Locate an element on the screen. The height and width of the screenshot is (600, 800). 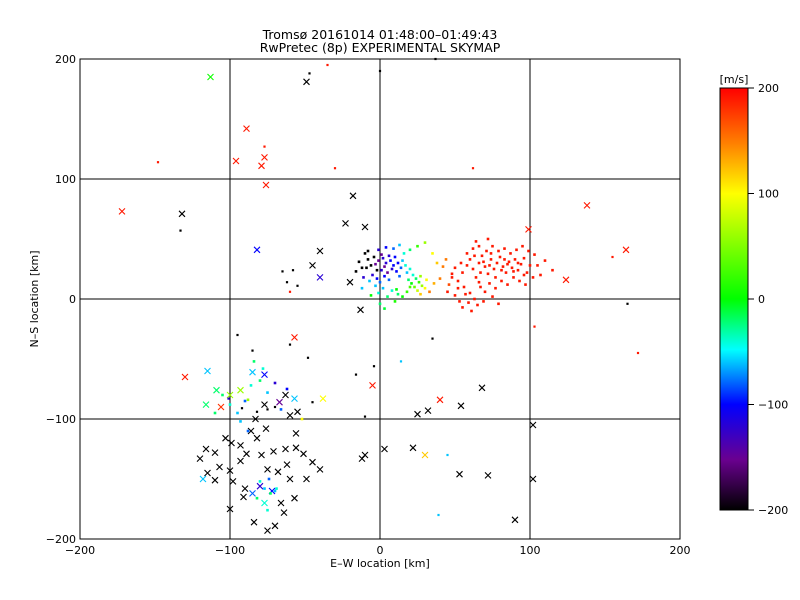
x-tick-label: 100 is located at coordinates (530, 550).